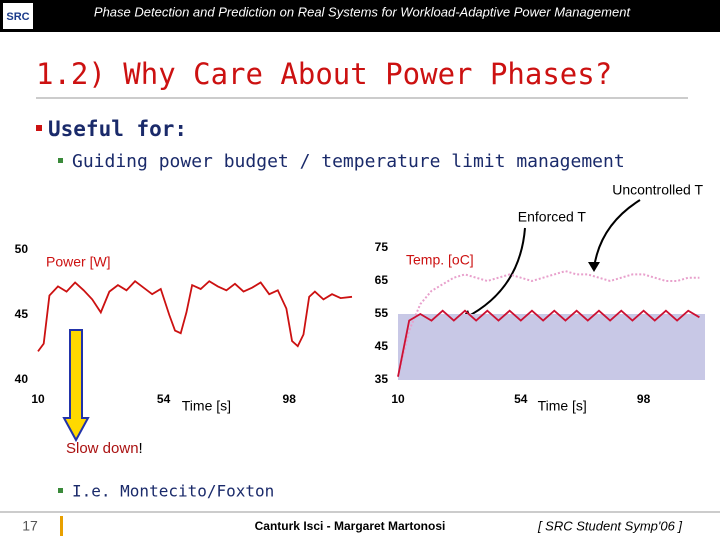 The width and height of the screenshot is (720, 540). What do you see at coordinates (609, 525) in the screenshot?
I see `footer-venue: [ SRC Student Symp'06 ]` at bounding box center [609, 525].